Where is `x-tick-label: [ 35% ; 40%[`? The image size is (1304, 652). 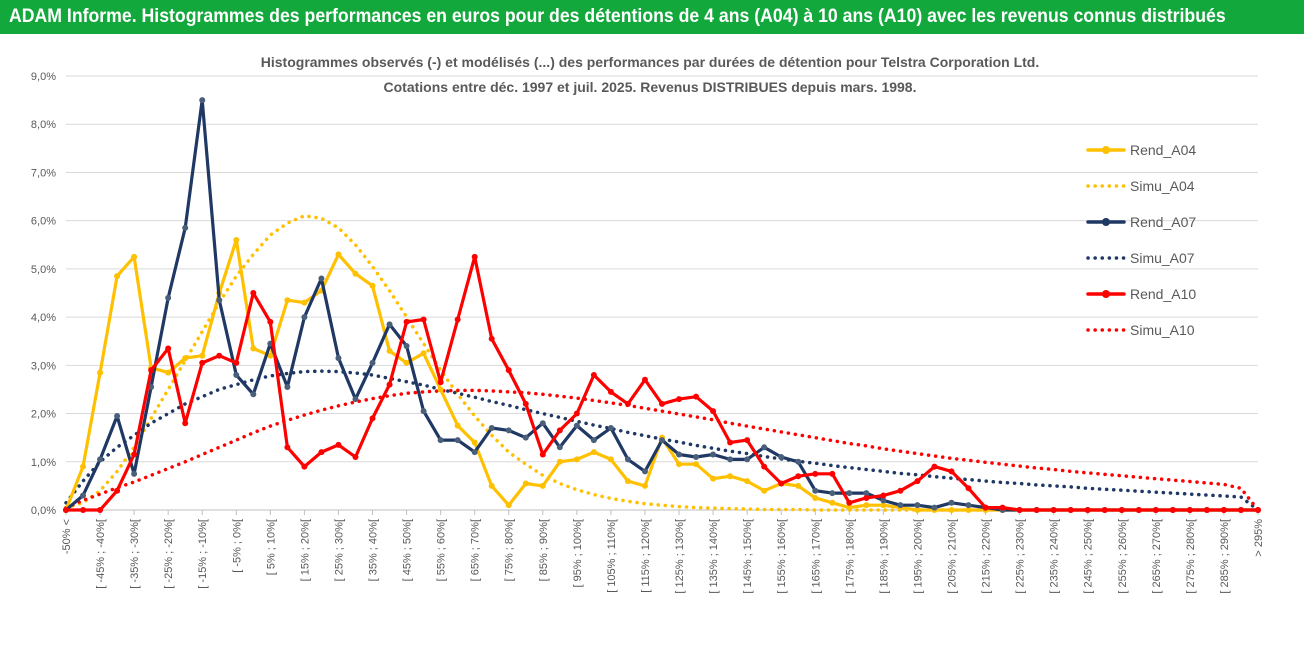
x-tick-label: [ 35% ; 40%[ is located at coordinates (374, 550).